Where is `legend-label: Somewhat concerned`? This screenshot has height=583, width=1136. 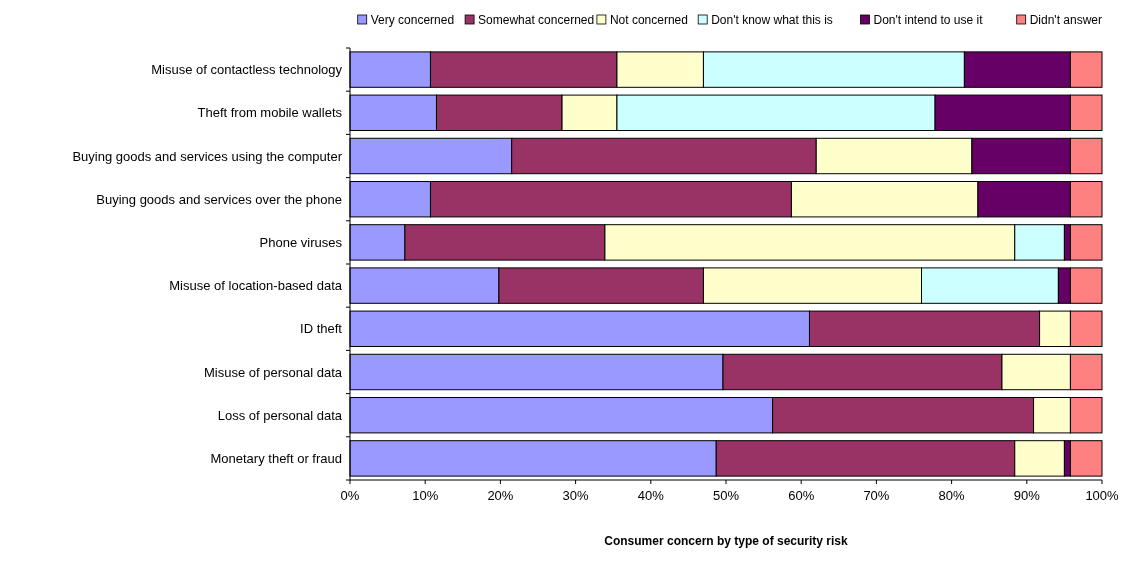
legend-label: Somewhat concerned is located at coordinates (536, 20).